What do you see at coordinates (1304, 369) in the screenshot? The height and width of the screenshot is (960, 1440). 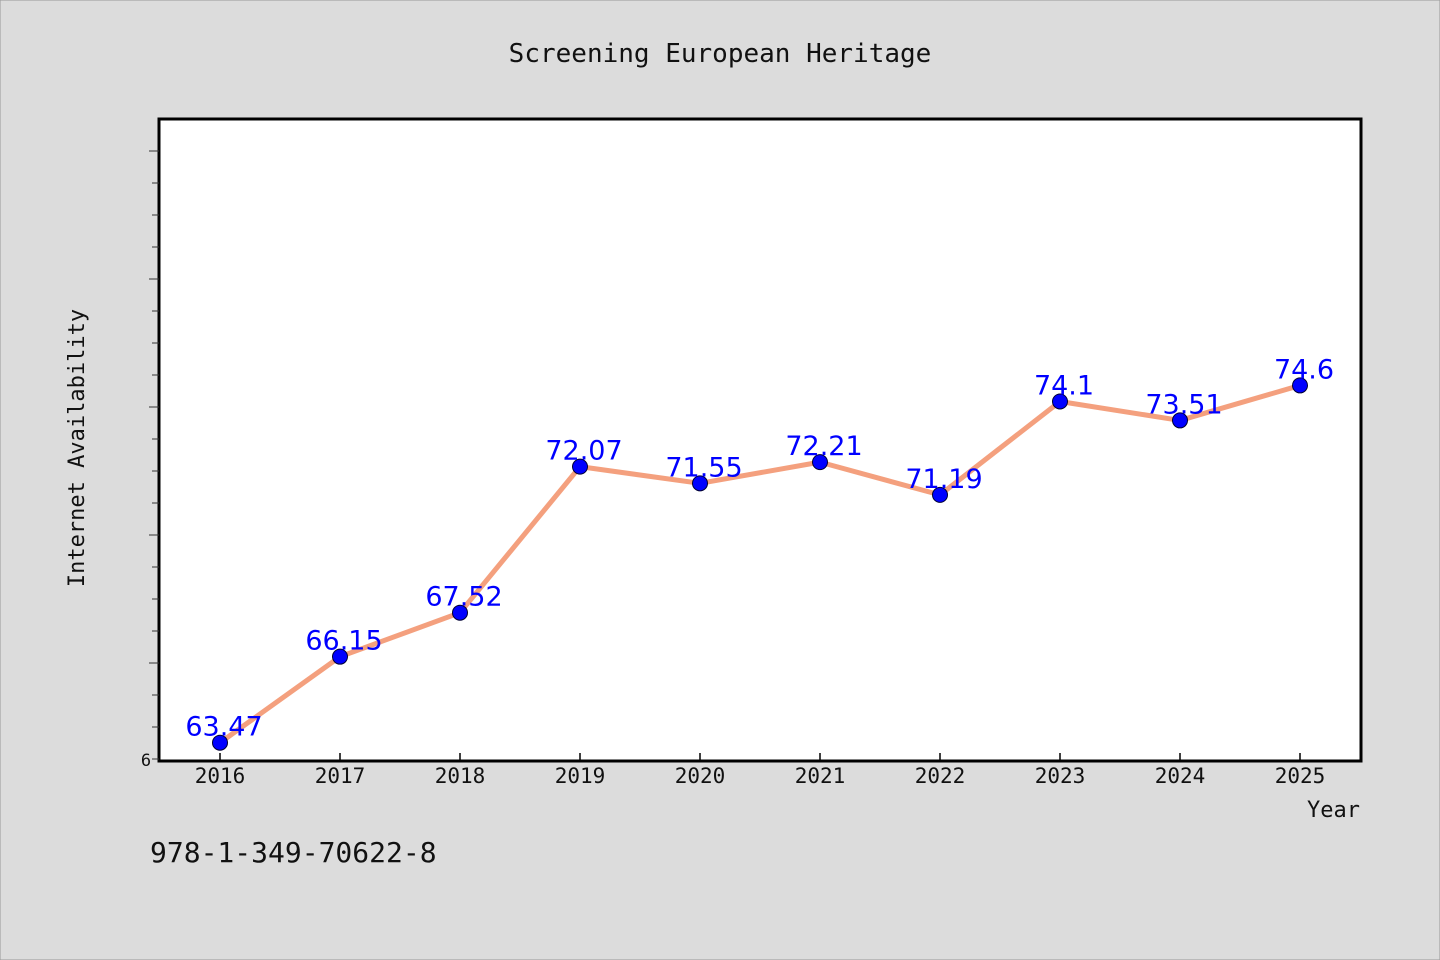 I see `data-label: 74.6` at bounding box center [1304, 369].